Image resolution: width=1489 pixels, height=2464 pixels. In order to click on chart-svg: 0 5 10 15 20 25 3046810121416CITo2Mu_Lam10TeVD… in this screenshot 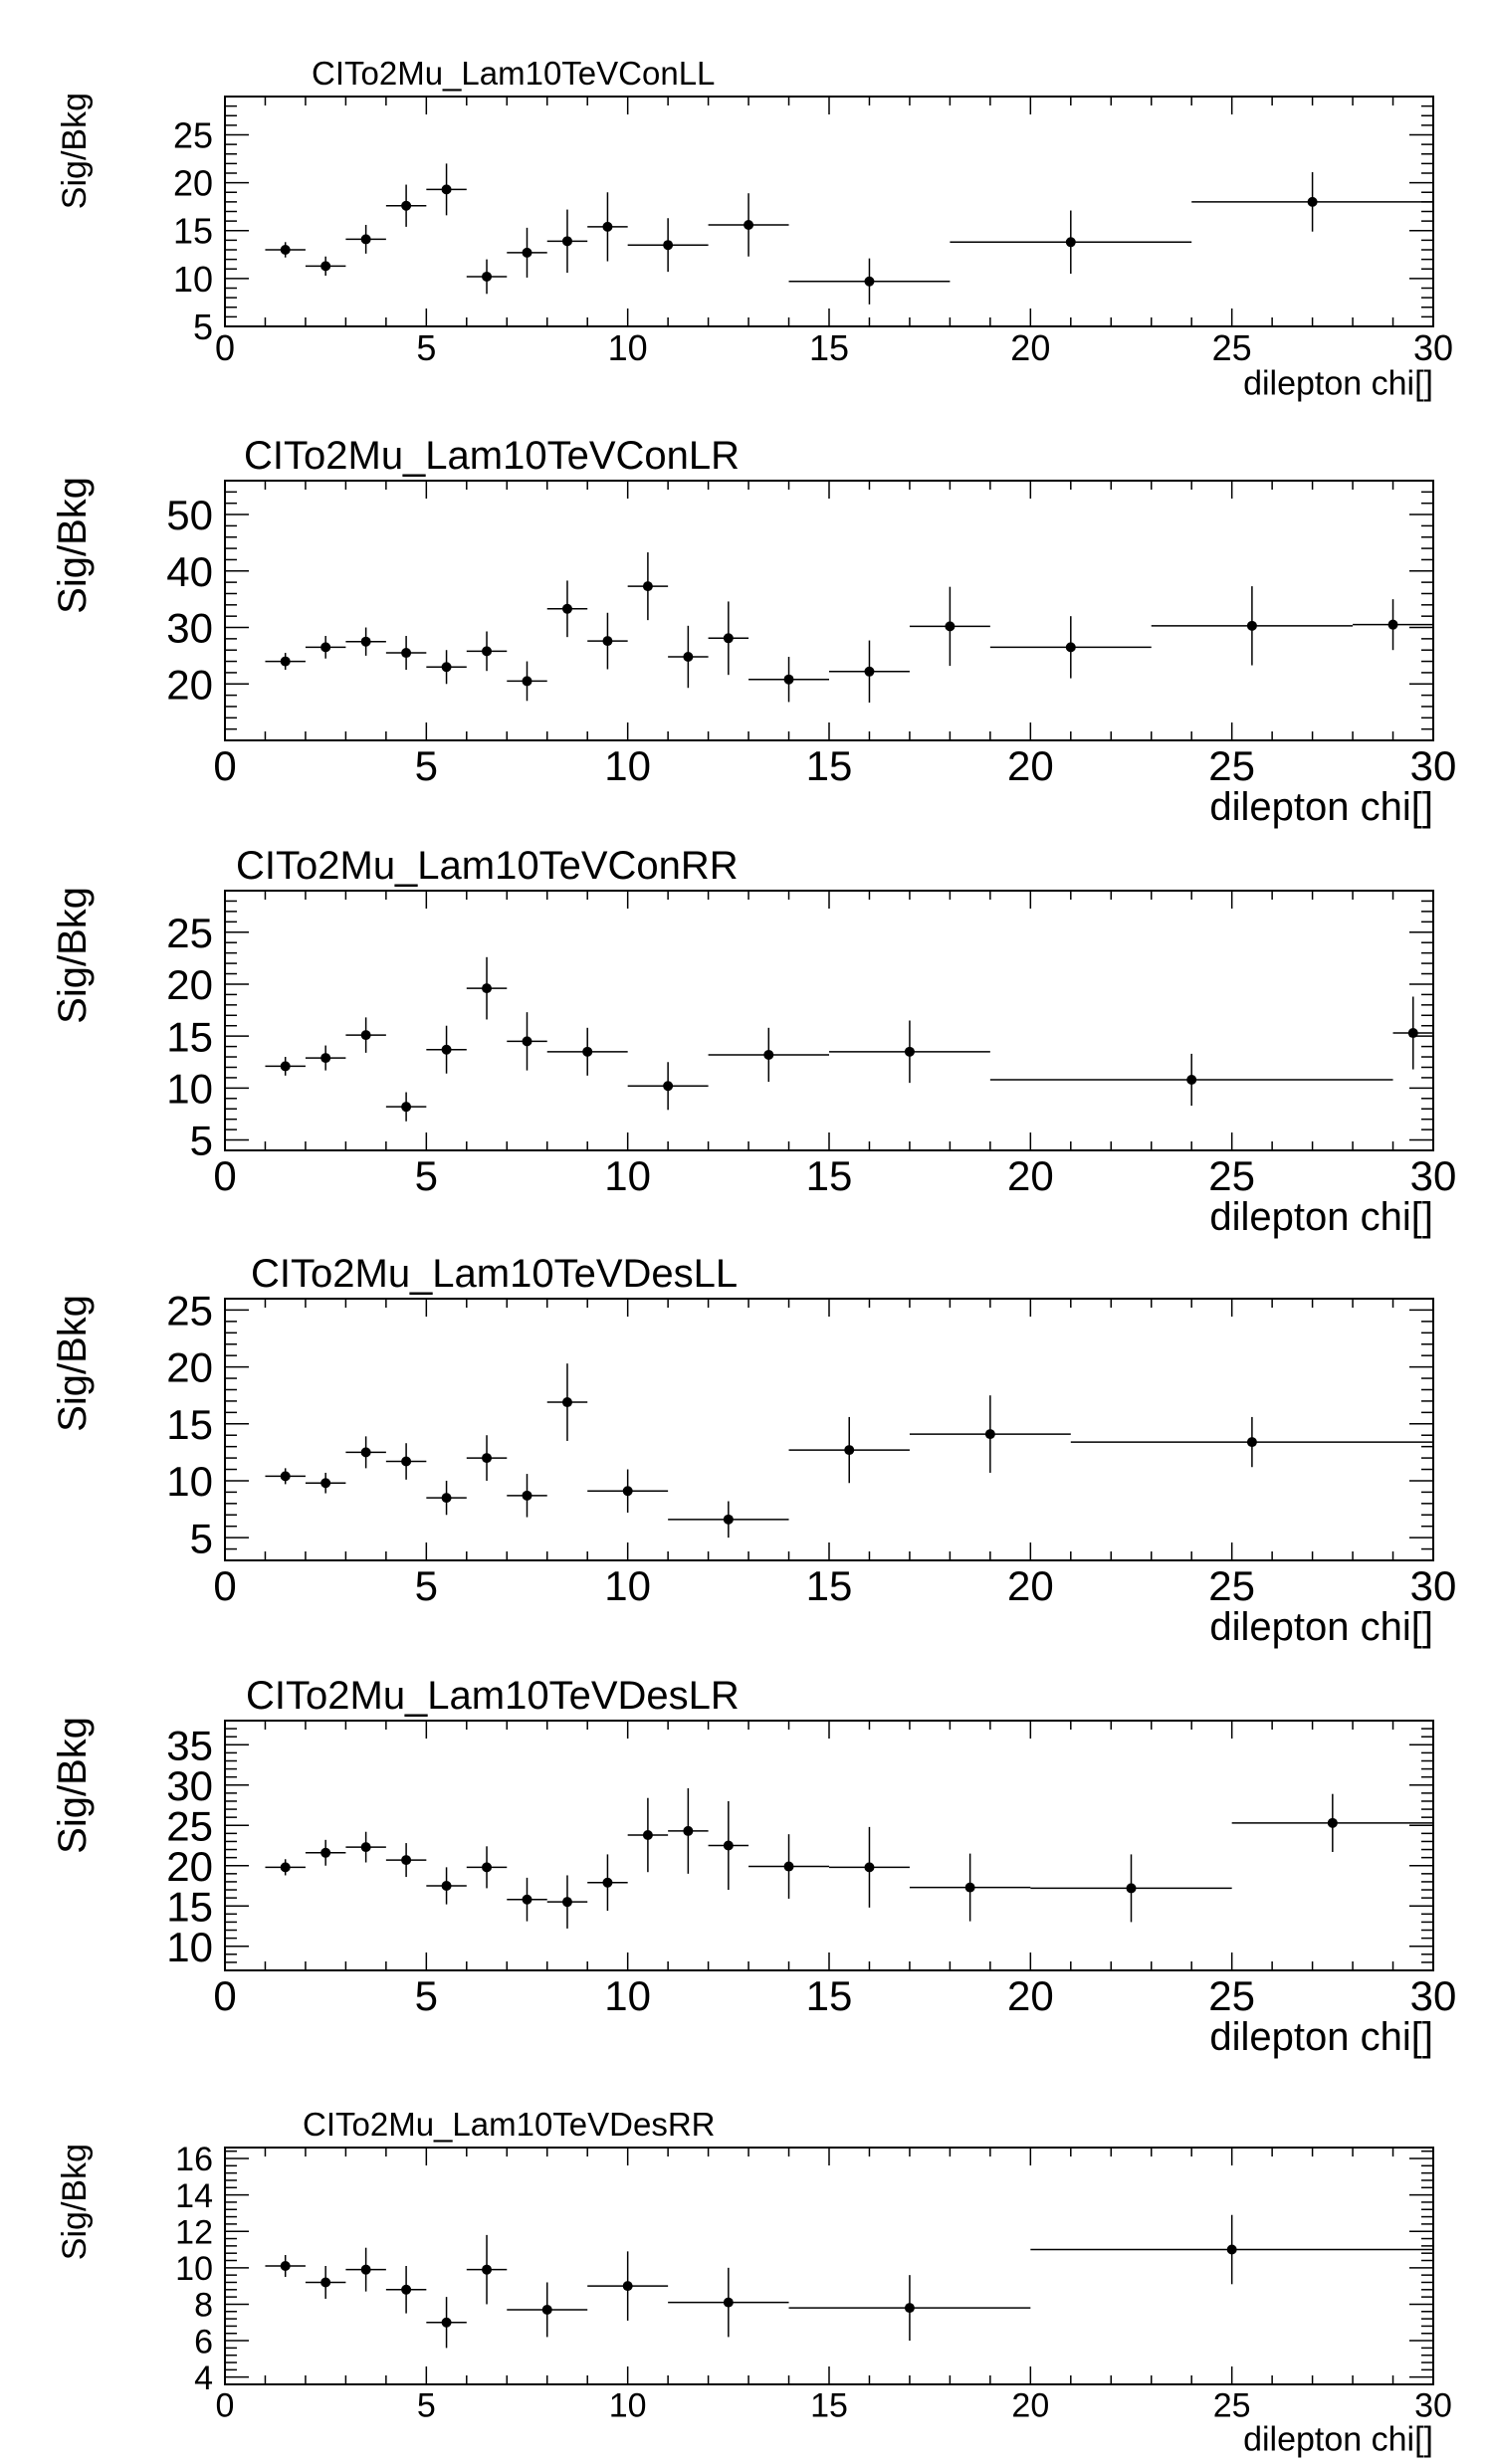, I will do `click(754, 2282)`.